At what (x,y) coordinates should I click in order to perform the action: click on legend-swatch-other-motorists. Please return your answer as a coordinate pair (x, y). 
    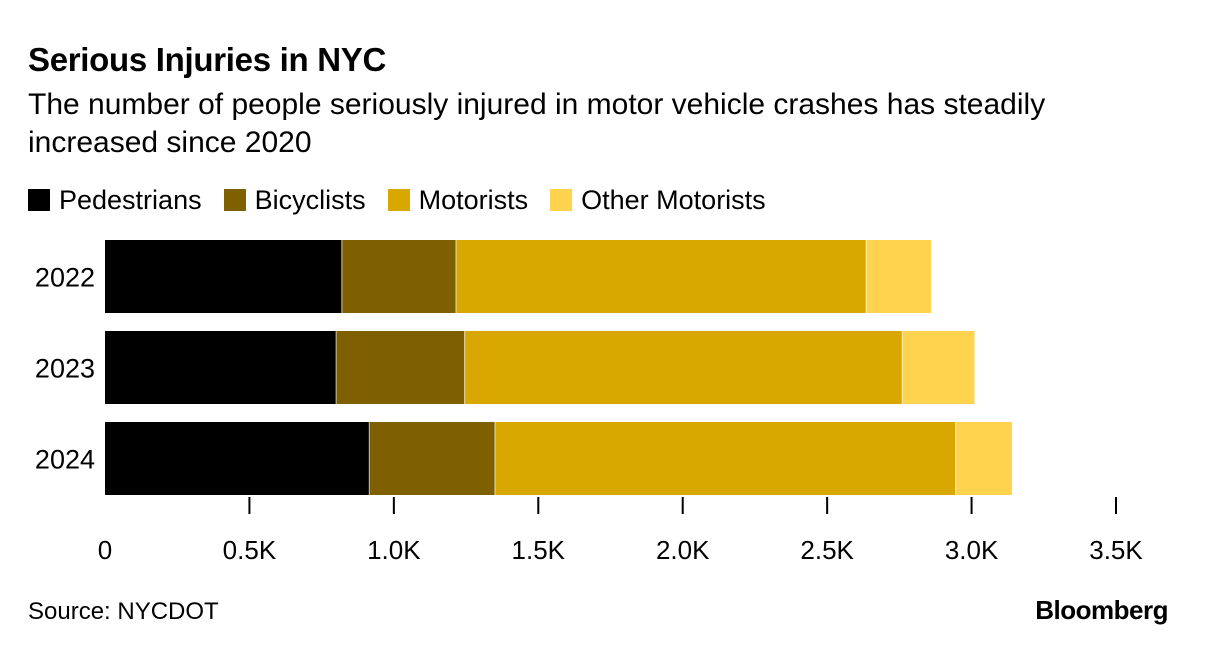
    Looking at the image, I should click on (561, 200).